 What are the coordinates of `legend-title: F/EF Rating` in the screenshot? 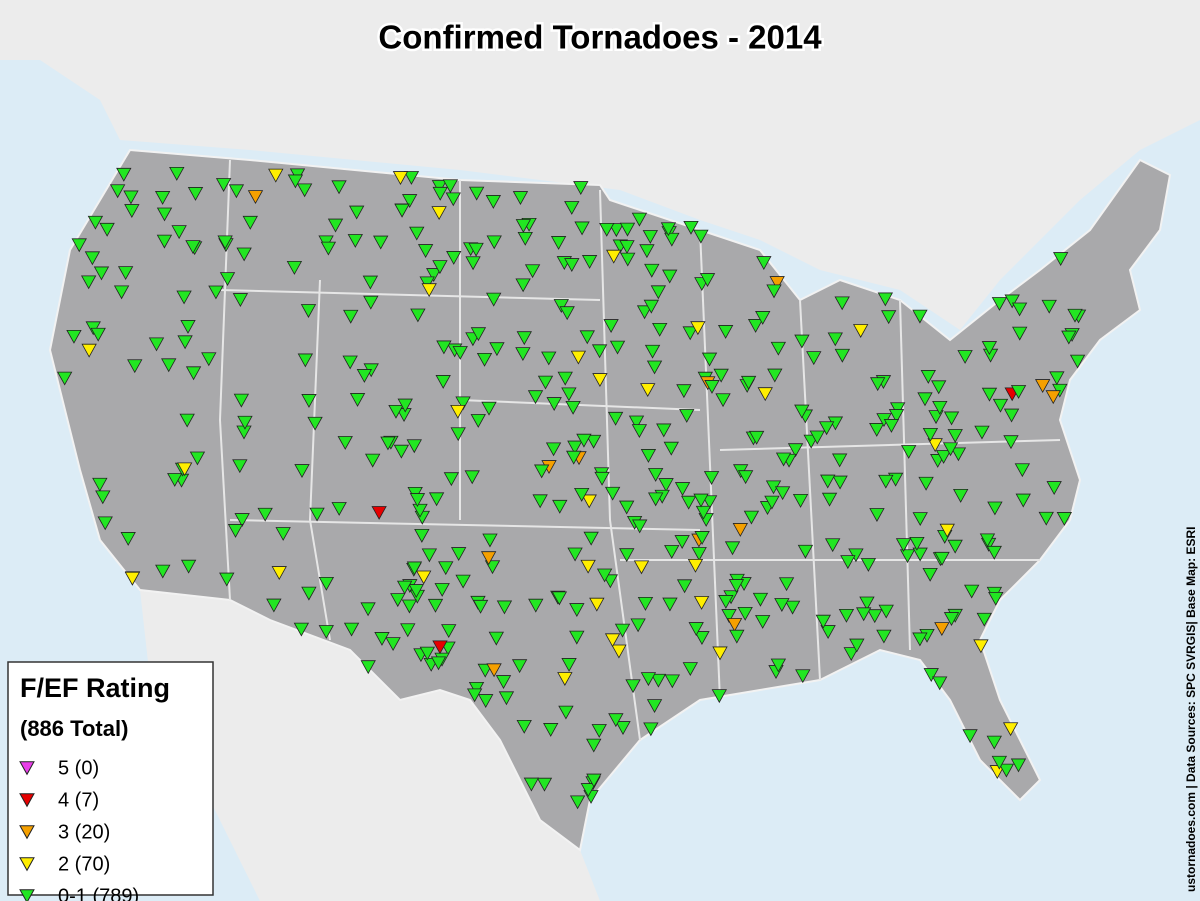 It's located at (95, 688).